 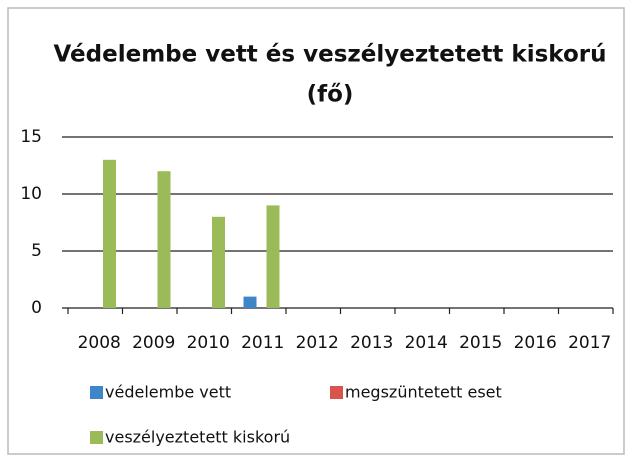 What do you see at coordinates (197, 437) in the screenshot?
I see `legend-label: veszélyeztetett kiskorú` at bounding box center [197, 437].